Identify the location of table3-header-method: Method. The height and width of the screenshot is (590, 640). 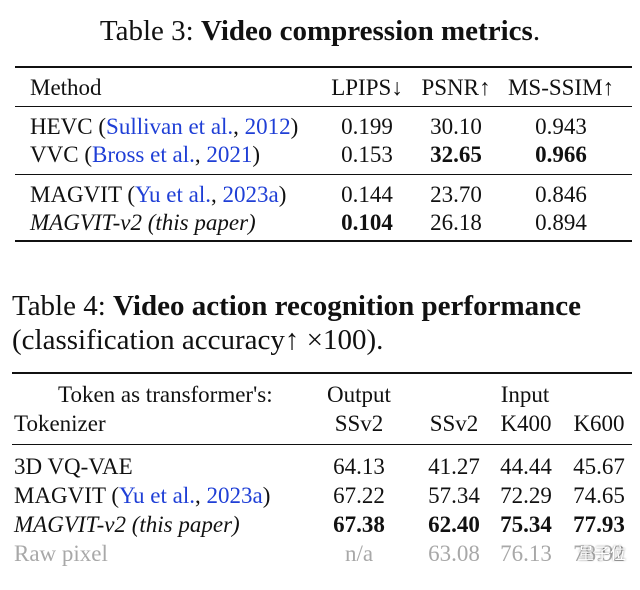
(66, 87).